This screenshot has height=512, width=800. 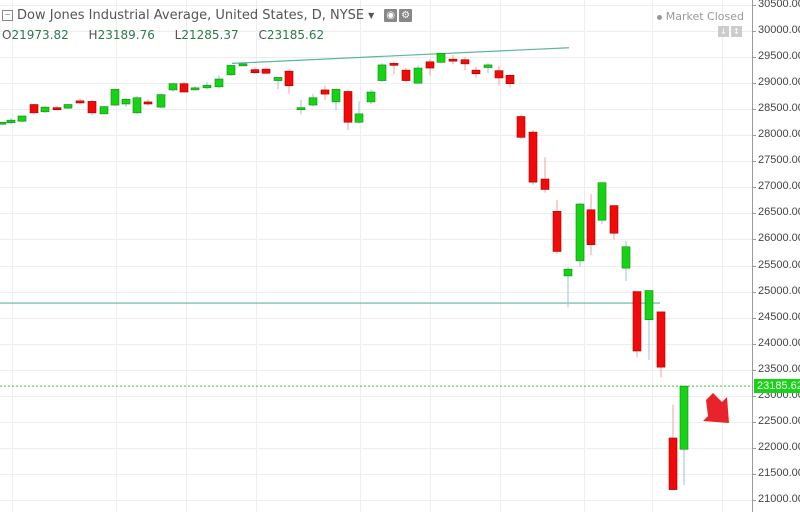 I want to click on eye-icon: ◉, so click(x=391, y=15).